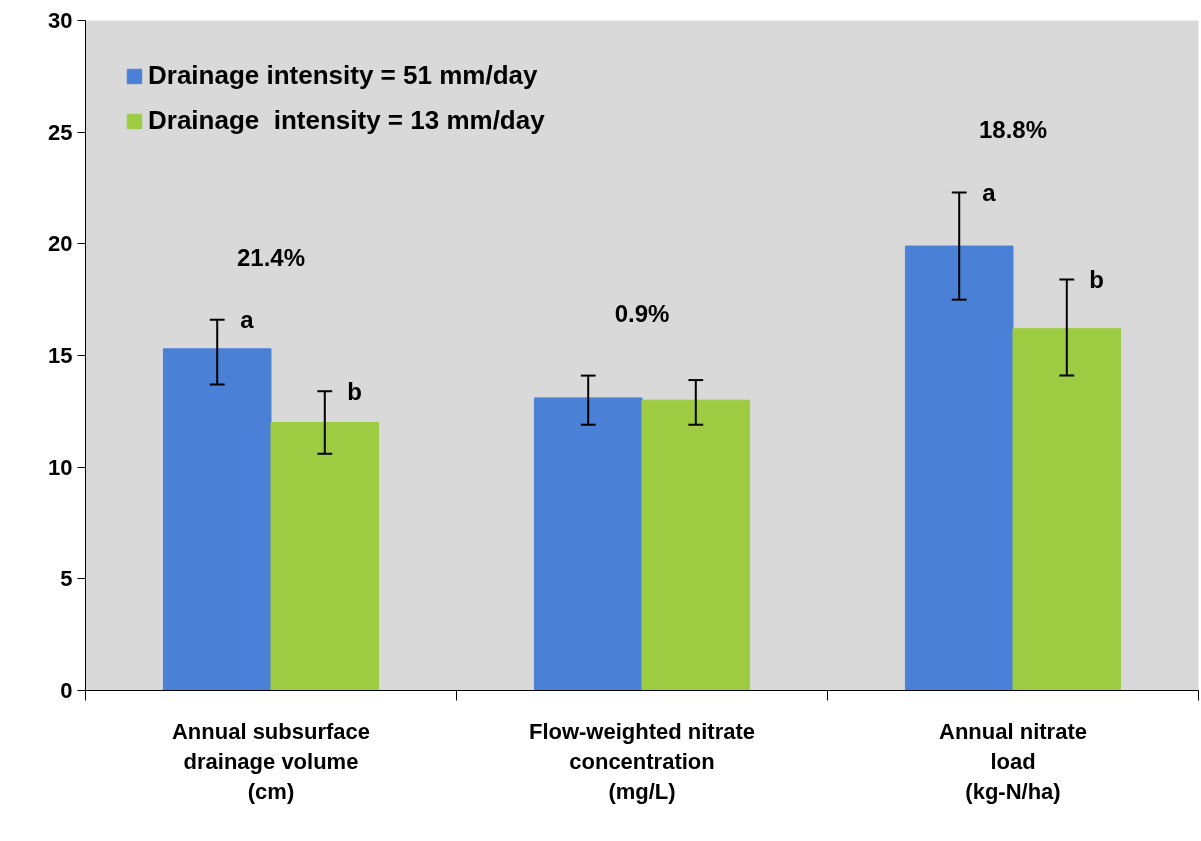  What do you see at coordinates (60, 132) in the screenshot?
I see `y-tick-label: 25` at bounding box center [60, 132].